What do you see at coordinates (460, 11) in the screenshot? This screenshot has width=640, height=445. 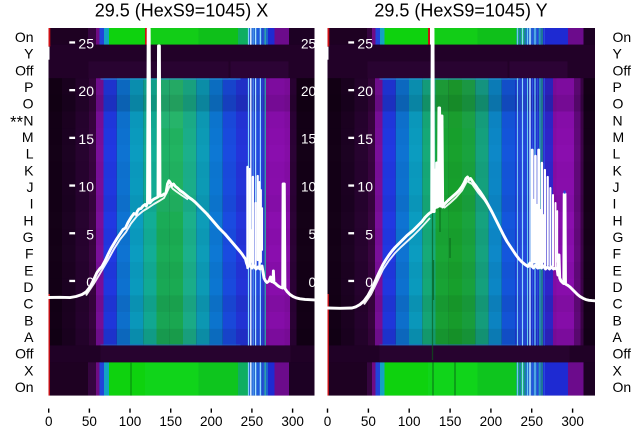 I see `svg-text: 29.5 (HexS9=1045) Y` at bounding box center [460, 11].